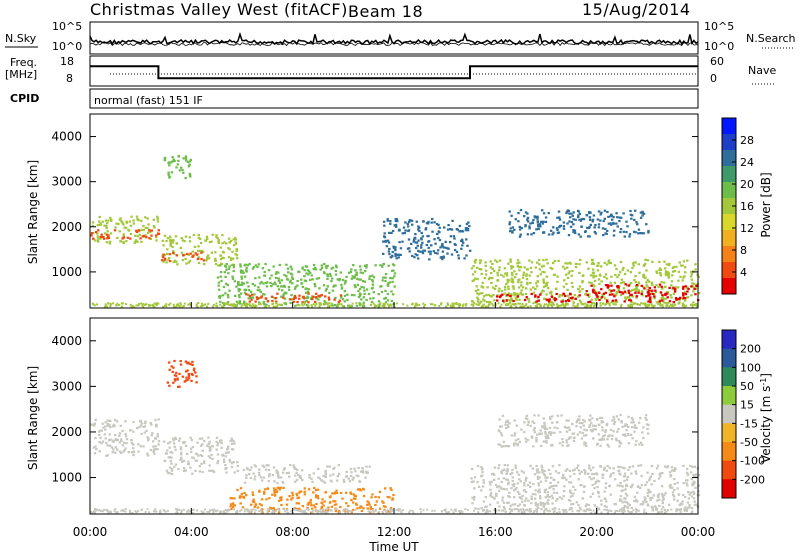 The image size is (800, 558). I want to click on velocity-colorbar-label: Velocity [m s-1], so click(766, 418).